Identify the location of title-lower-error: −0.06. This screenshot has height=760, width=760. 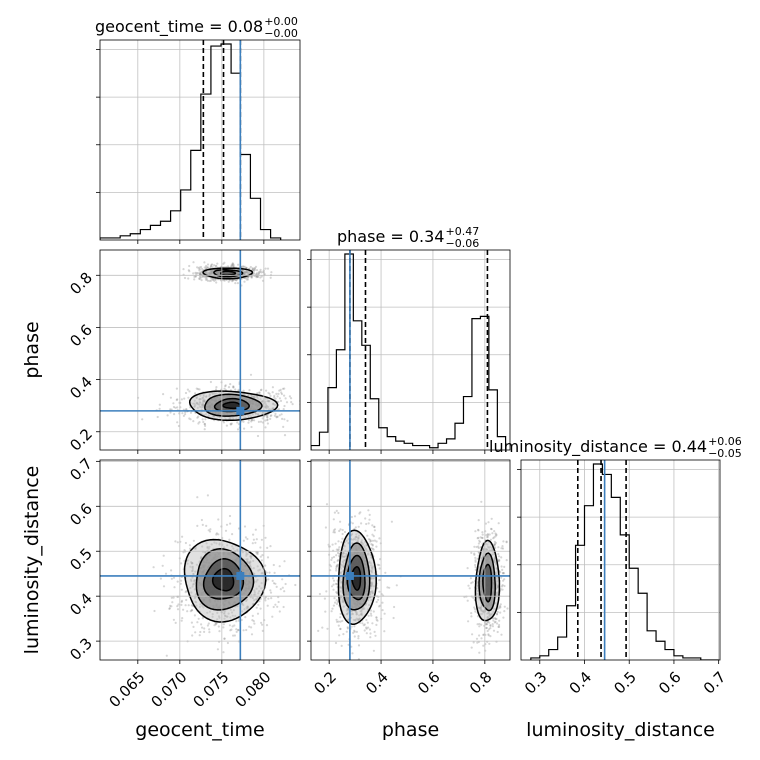
(462, 243).